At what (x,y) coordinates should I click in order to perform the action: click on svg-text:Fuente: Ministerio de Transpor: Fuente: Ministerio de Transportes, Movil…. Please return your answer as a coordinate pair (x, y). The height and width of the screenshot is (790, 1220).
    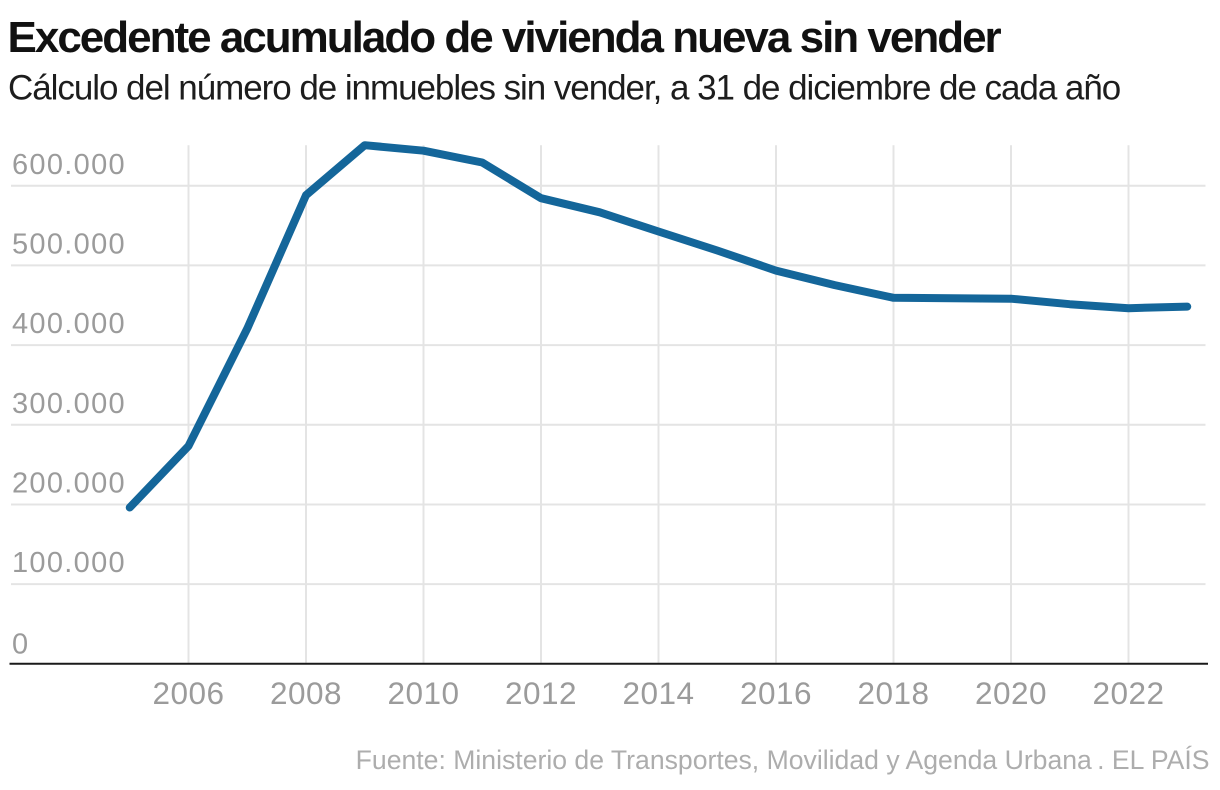
    Looking at the image, I should click on (783, 760).